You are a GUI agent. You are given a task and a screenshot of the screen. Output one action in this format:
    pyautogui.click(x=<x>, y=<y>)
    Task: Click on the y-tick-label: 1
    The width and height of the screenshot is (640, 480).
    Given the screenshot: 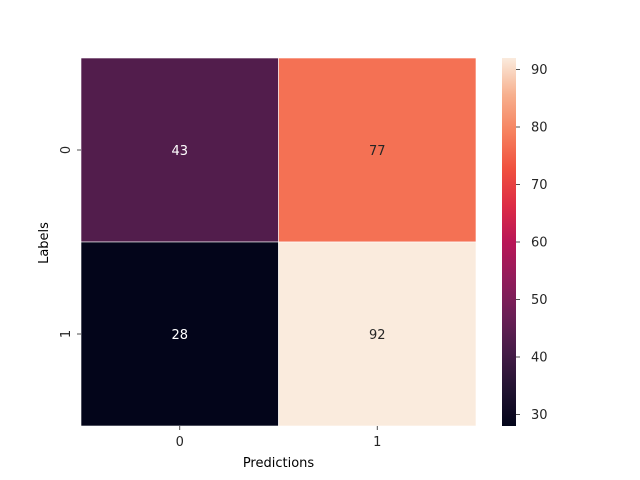 What is the action you would take?
    pyautogui.click(x=66, y=334)
    